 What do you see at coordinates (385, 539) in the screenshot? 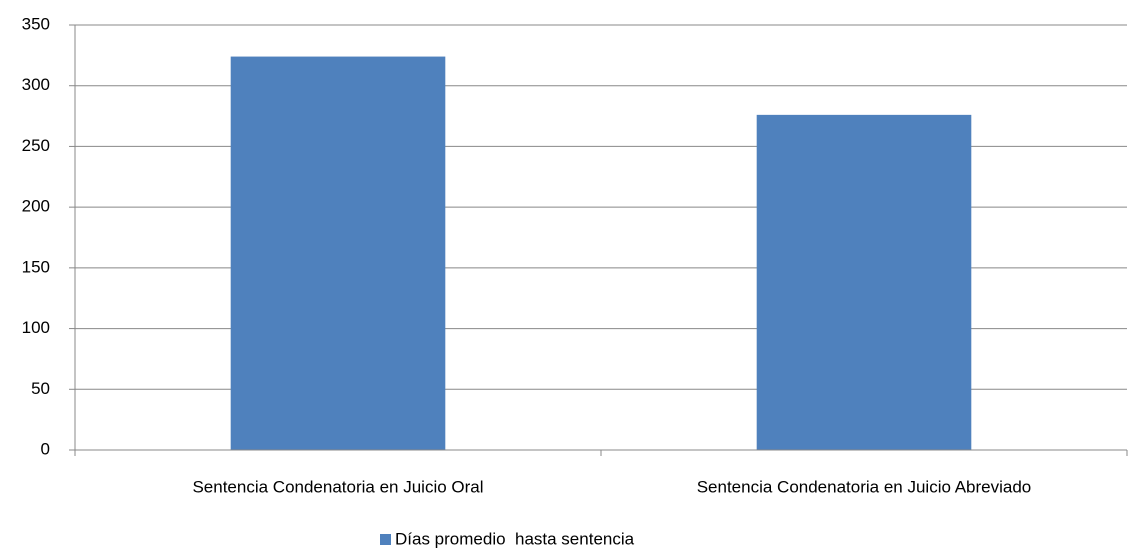
I see `legend-swatch` at bounding box center [385, 539].